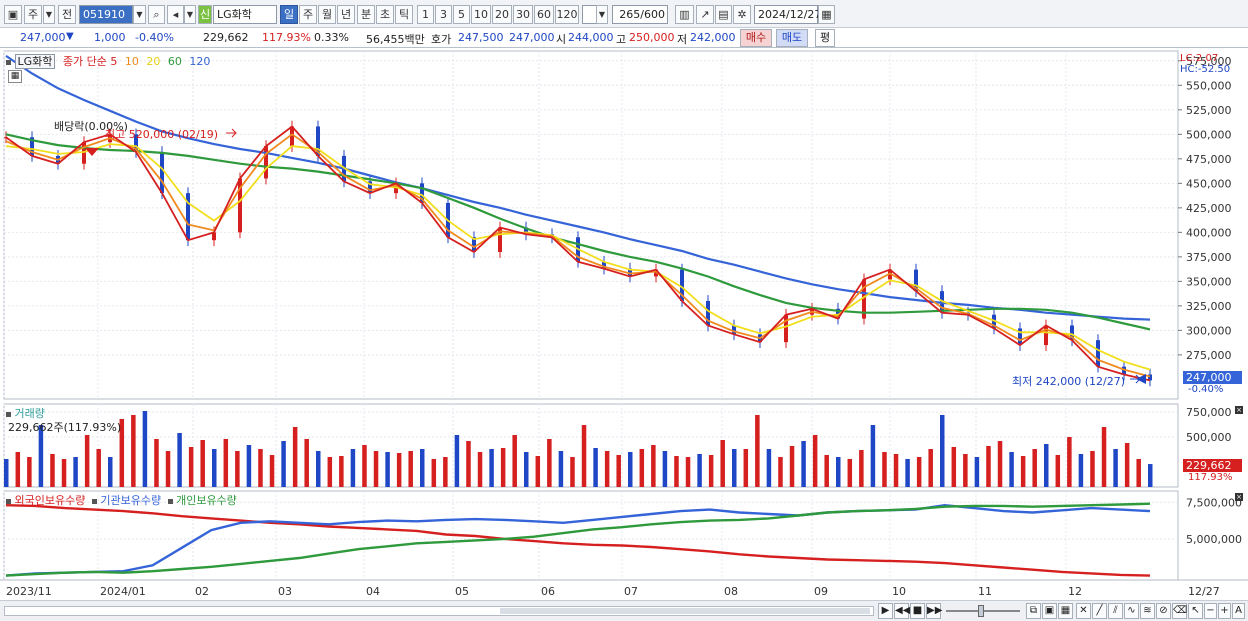 The height and width of the screenshot is (621, 1248). What do you see at coordinates (1239, 497) in the screenshot?
I see `holdings-panel-close-icon: ×` at bounding box center [1239, 497].